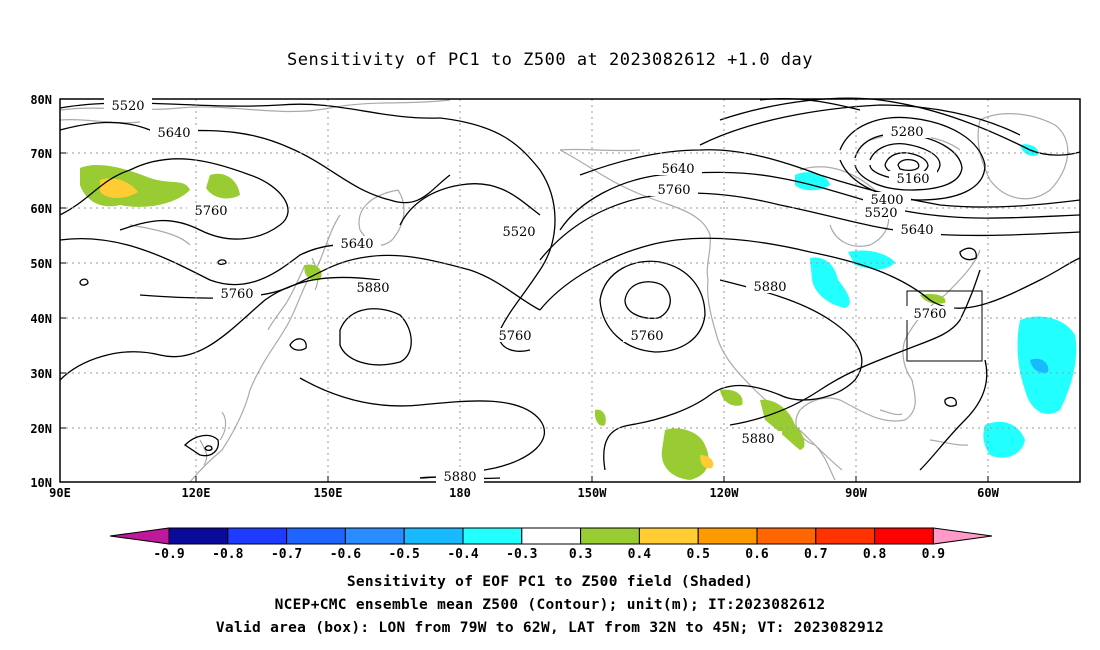 The image size is (1100, 650). I want to click on colorbar-label: -0.4, so click(462, 554).